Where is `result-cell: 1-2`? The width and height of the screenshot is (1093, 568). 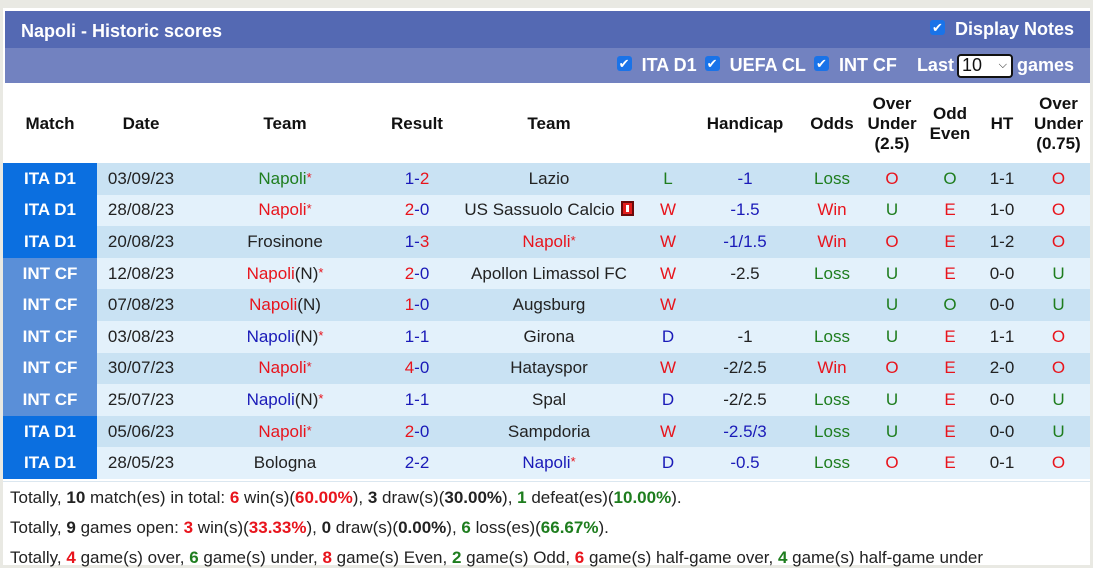
result-cell: 1-2 is located at coordinates (417, 179).